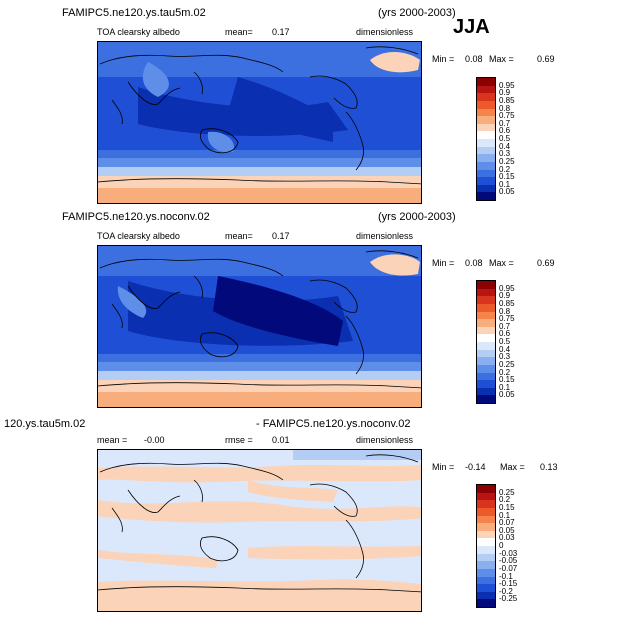  What do you see at coordinates (507, 364) in the screenshot?
I see `panel2-colorbar-tick-label: 0.25` at bounding box center [507, 364].